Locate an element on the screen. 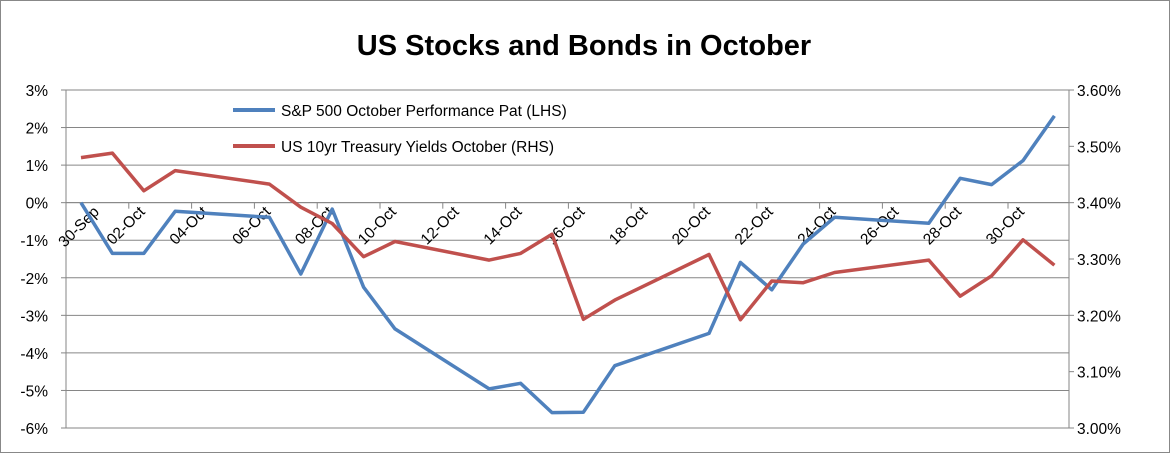 This screenshot has height=453, width=1170. left-tick-label: -1% is located at coordinates (34, 241).